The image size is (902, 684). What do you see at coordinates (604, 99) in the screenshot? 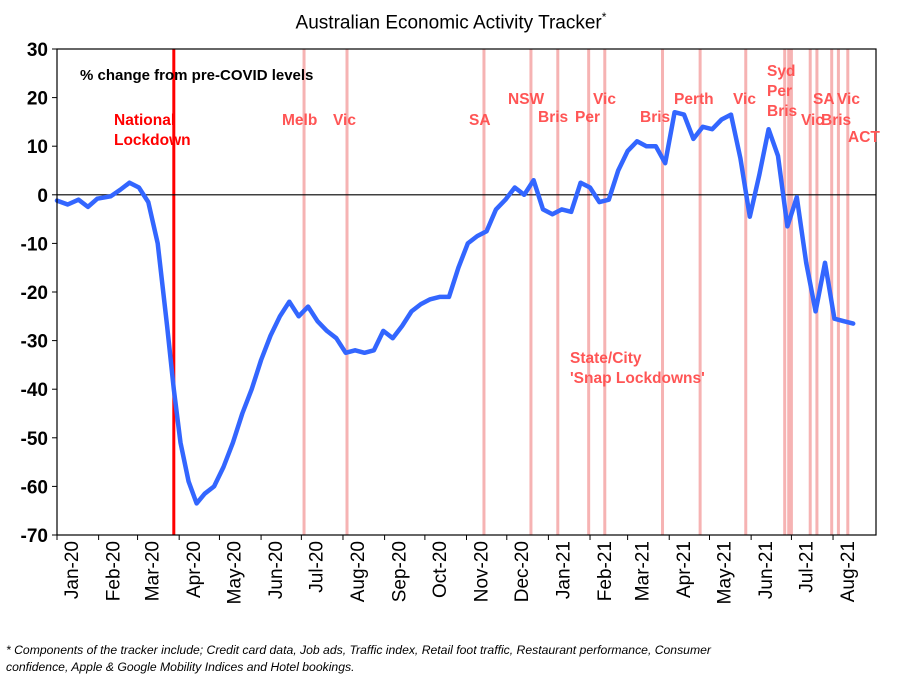
I see `snap-lockdown-label-7: Vic` at bounding box center [604, 99].